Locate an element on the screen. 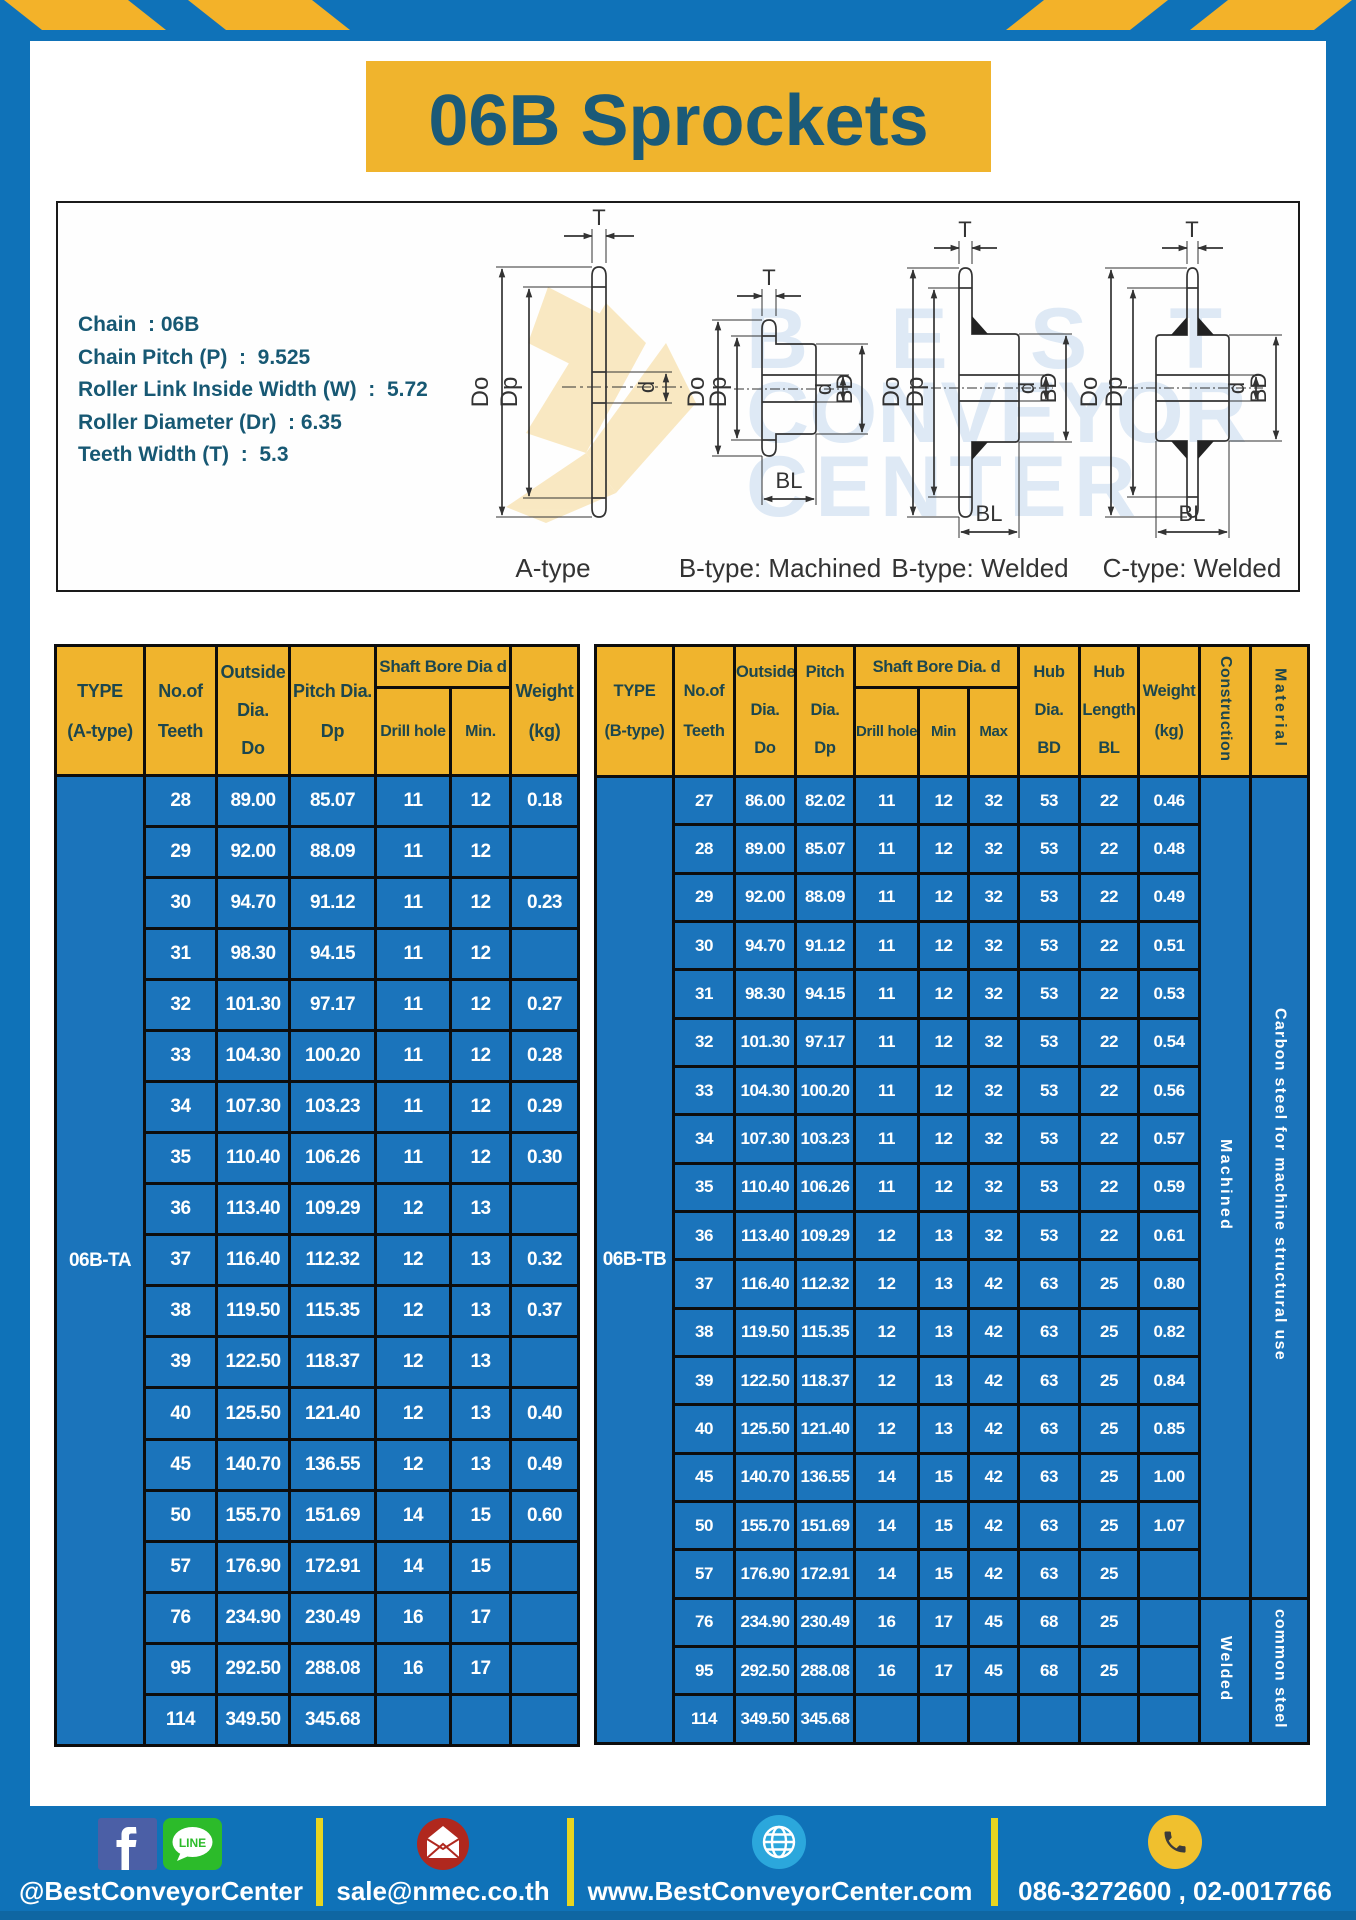 Image resolution: width=1356 pixels, height=1920 pixels. svg-text: C-type: Welded is located at coordinates (1192, 568).